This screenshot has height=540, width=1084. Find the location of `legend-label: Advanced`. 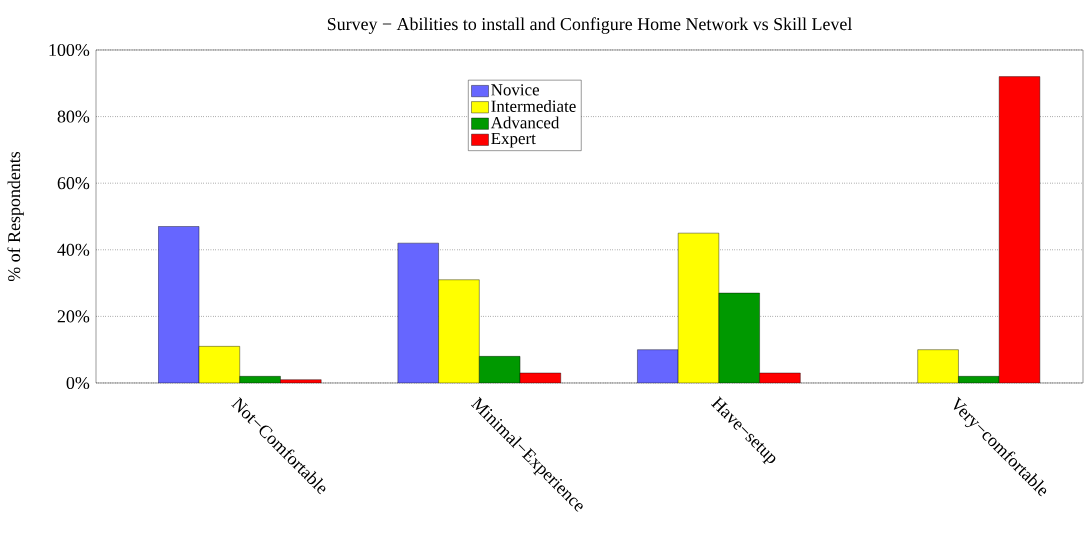

legend-label: Advanced is located at coordinates (525, 122).